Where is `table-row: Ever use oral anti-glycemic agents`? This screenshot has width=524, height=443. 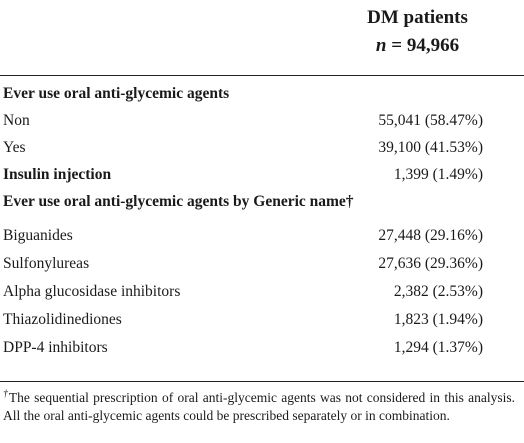
table-row: Ever use oral anti-glycemic agents is located at coordinates (262, 93).